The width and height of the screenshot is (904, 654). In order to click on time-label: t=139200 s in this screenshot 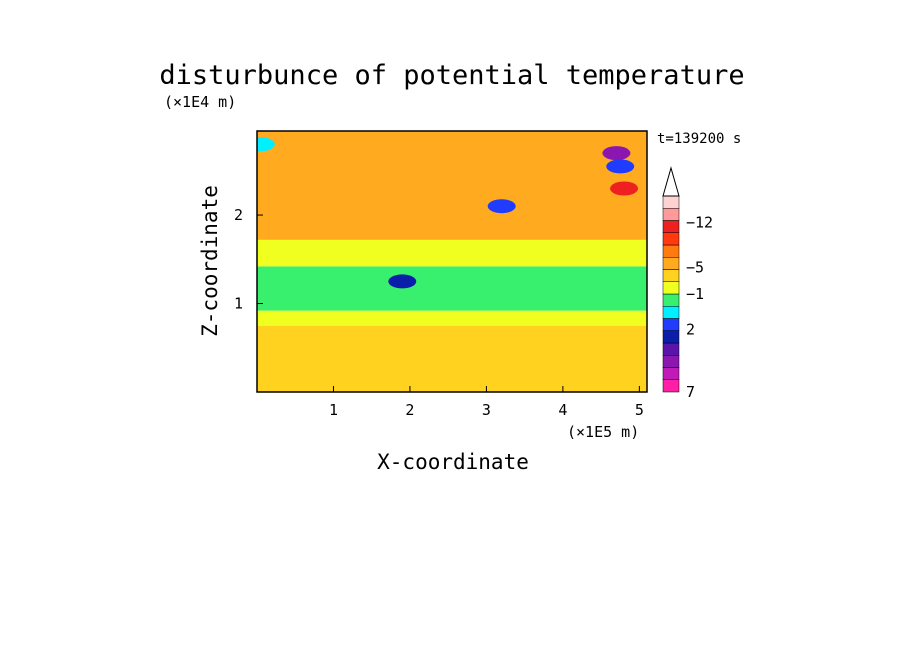, I will do `click(699, 139)`.